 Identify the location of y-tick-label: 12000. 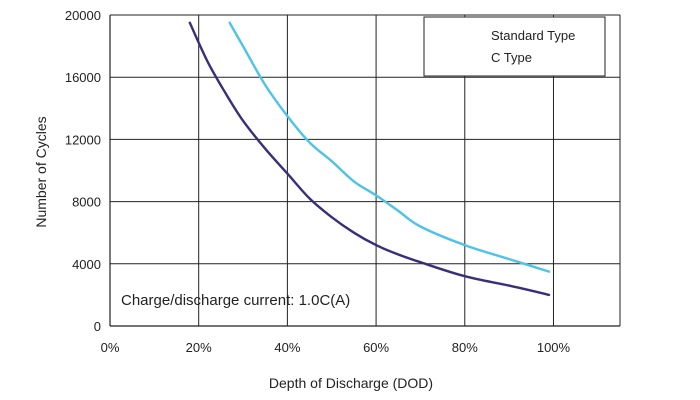
(83, 139).